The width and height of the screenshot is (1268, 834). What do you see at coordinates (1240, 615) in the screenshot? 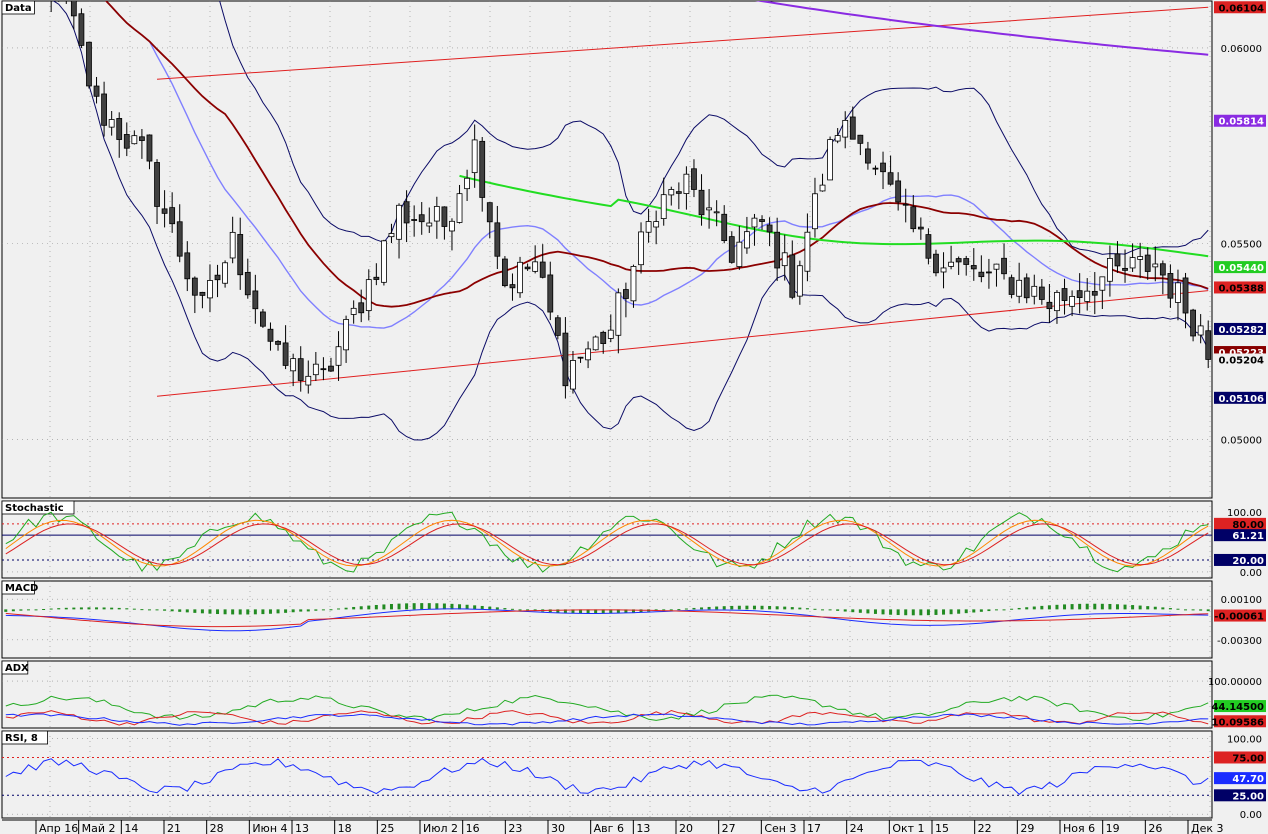
I see `macd-value-tag` at bounding box center [1240, 615].